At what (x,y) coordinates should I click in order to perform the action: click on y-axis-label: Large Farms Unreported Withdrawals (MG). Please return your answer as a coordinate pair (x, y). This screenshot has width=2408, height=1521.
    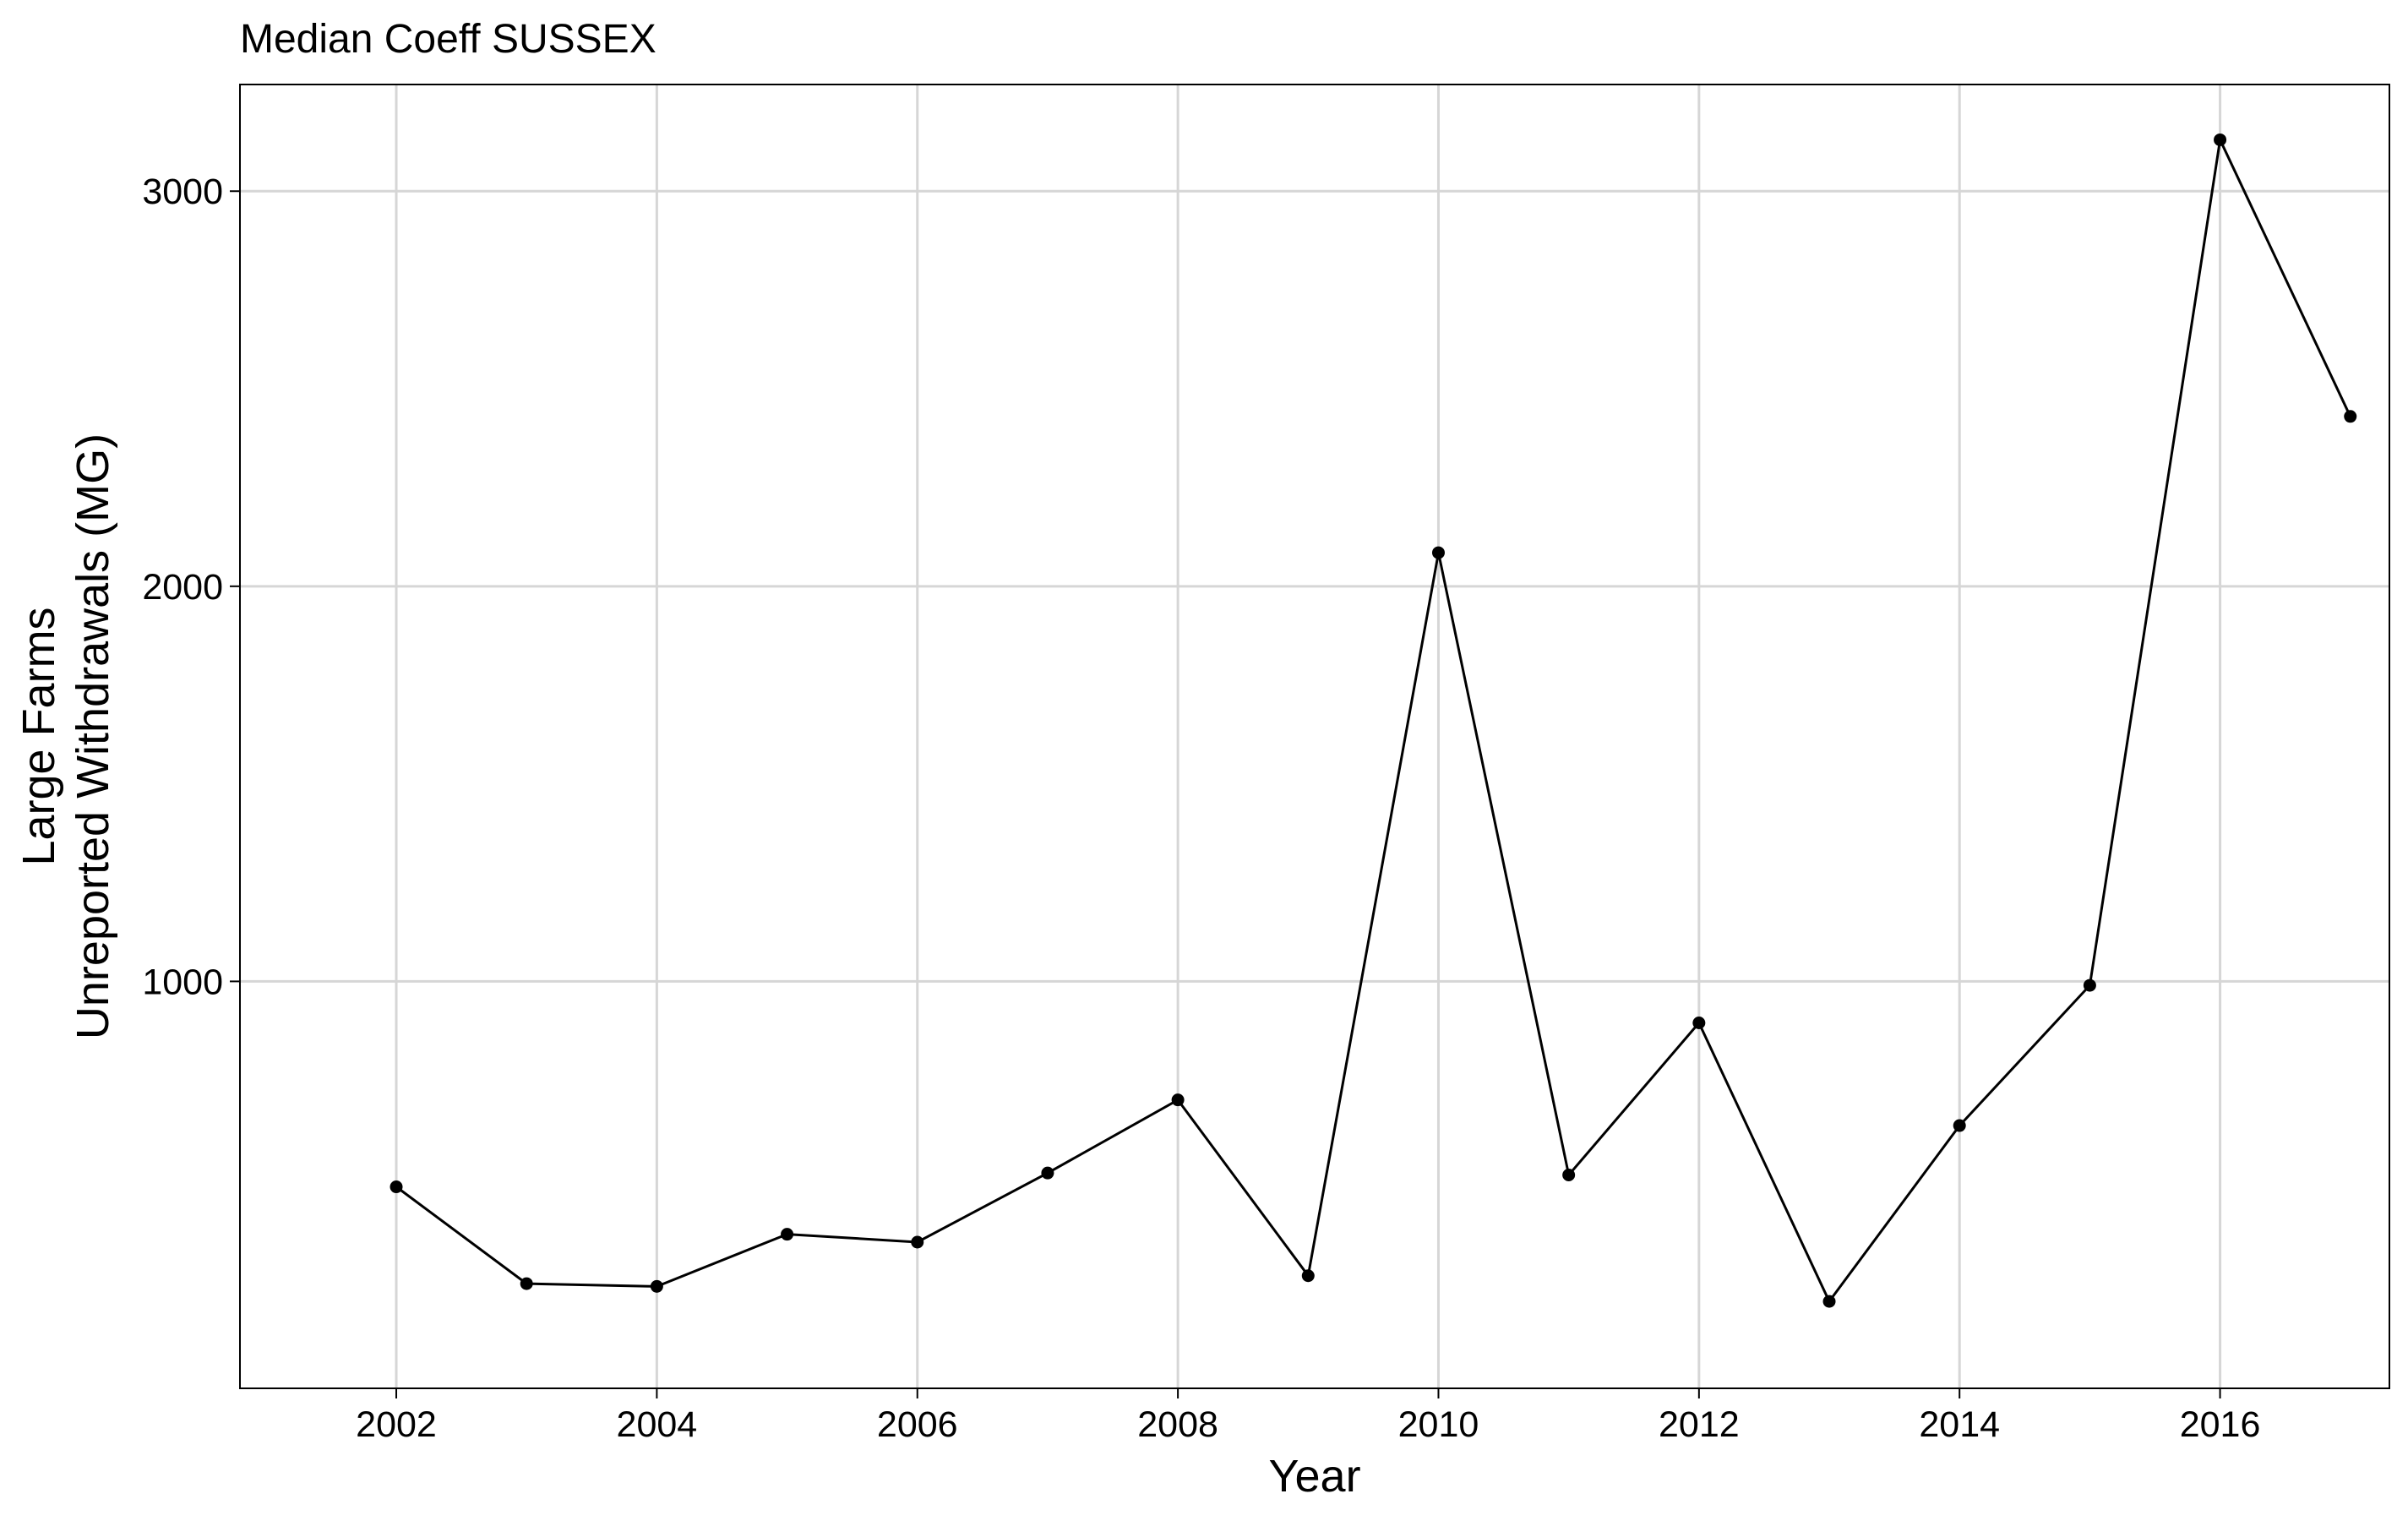
    Looking at the image, I should click on (66, 736).